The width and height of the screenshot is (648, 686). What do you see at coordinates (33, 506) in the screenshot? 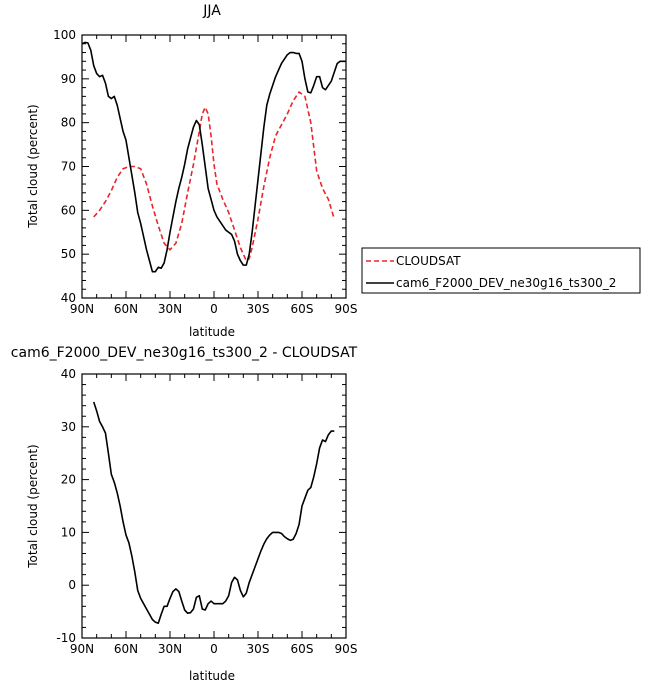
I see `bottom-chart-y-axis-title: Total cloud (percent)` at bounding box center [33, 506].